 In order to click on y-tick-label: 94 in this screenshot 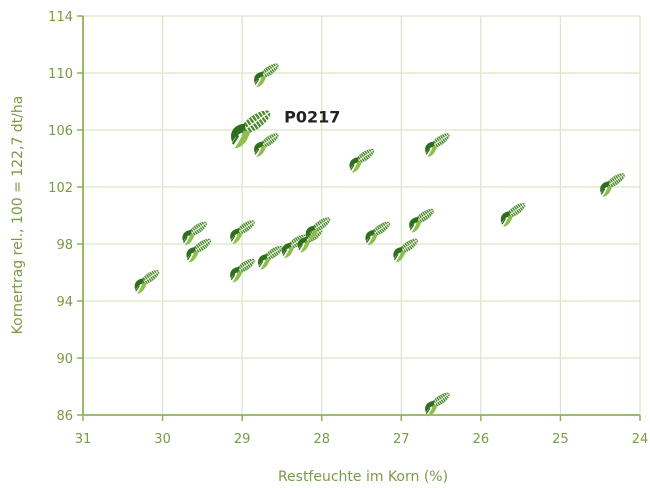, I will do `click(64, 302)`.